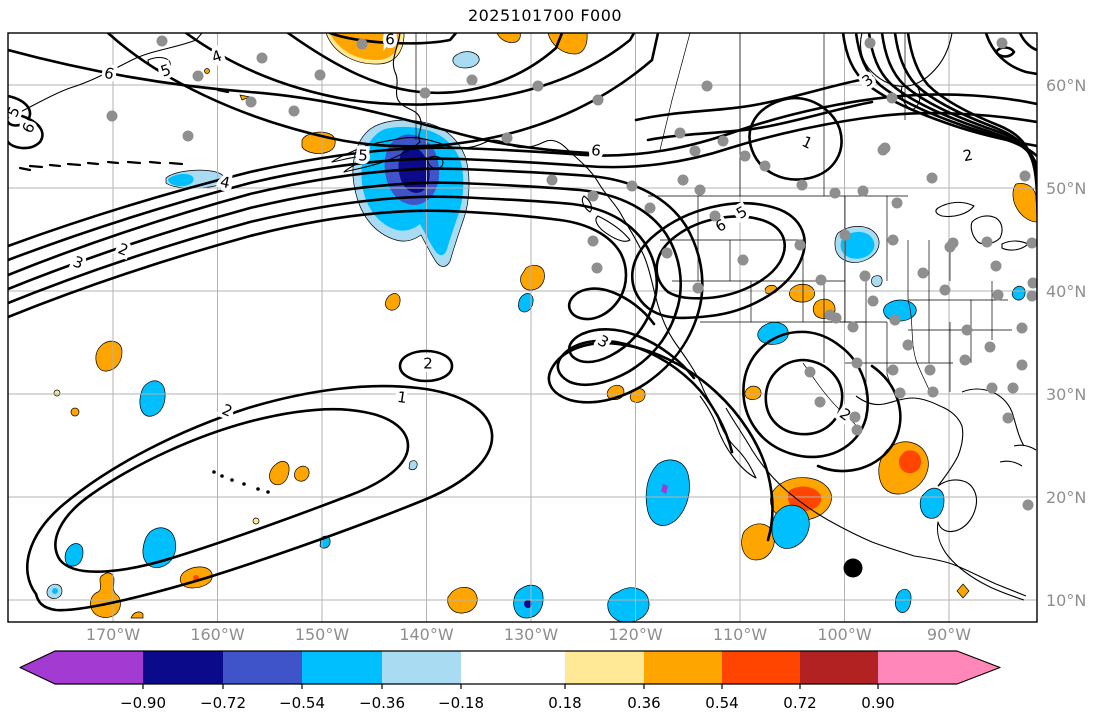 The height and width of the screenshot is (712, 1105). I want to click on contour-label: 5, so click(165, 70).